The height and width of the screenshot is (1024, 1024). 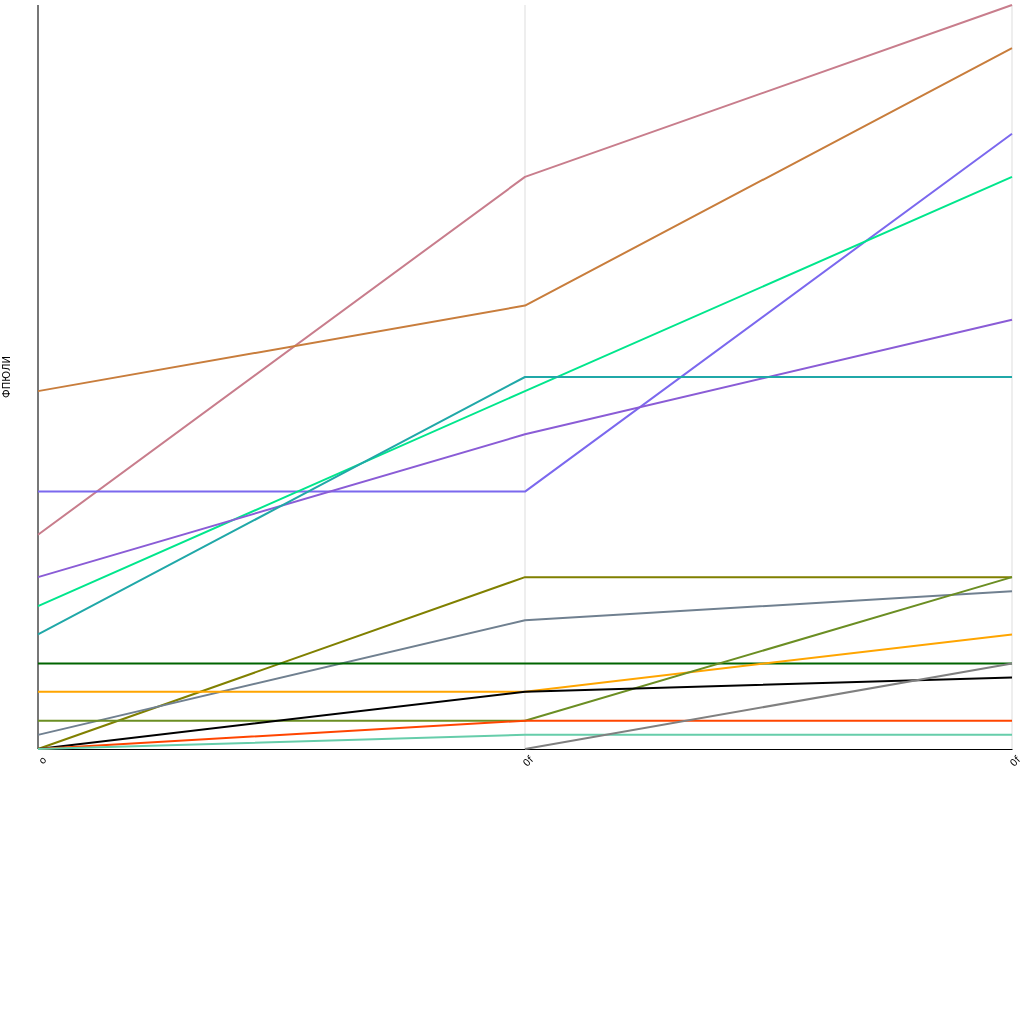 What do you see at coordinates (6, 377) in the screenshot?
I see `y-axis-title: ФПЮЛИ` at bounding box center [6, 377].